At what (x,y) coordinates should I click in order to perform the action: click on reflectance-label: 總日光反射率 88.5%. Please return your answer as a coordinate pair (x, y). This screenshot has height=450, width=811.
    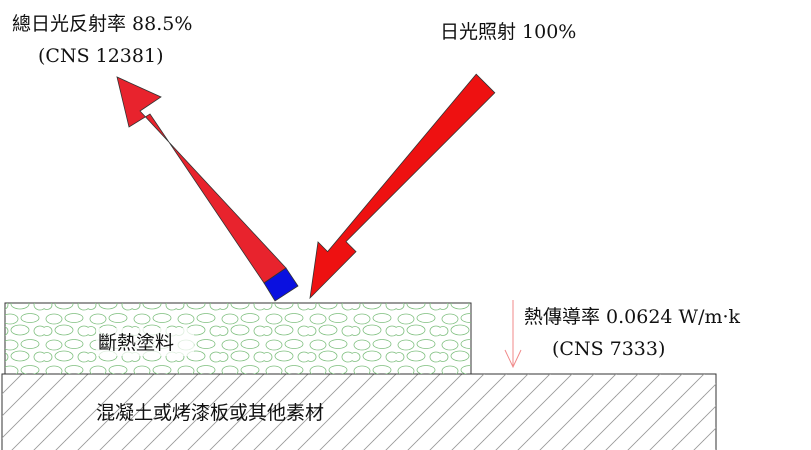
    Looking at the image, I should click on (102, 24).